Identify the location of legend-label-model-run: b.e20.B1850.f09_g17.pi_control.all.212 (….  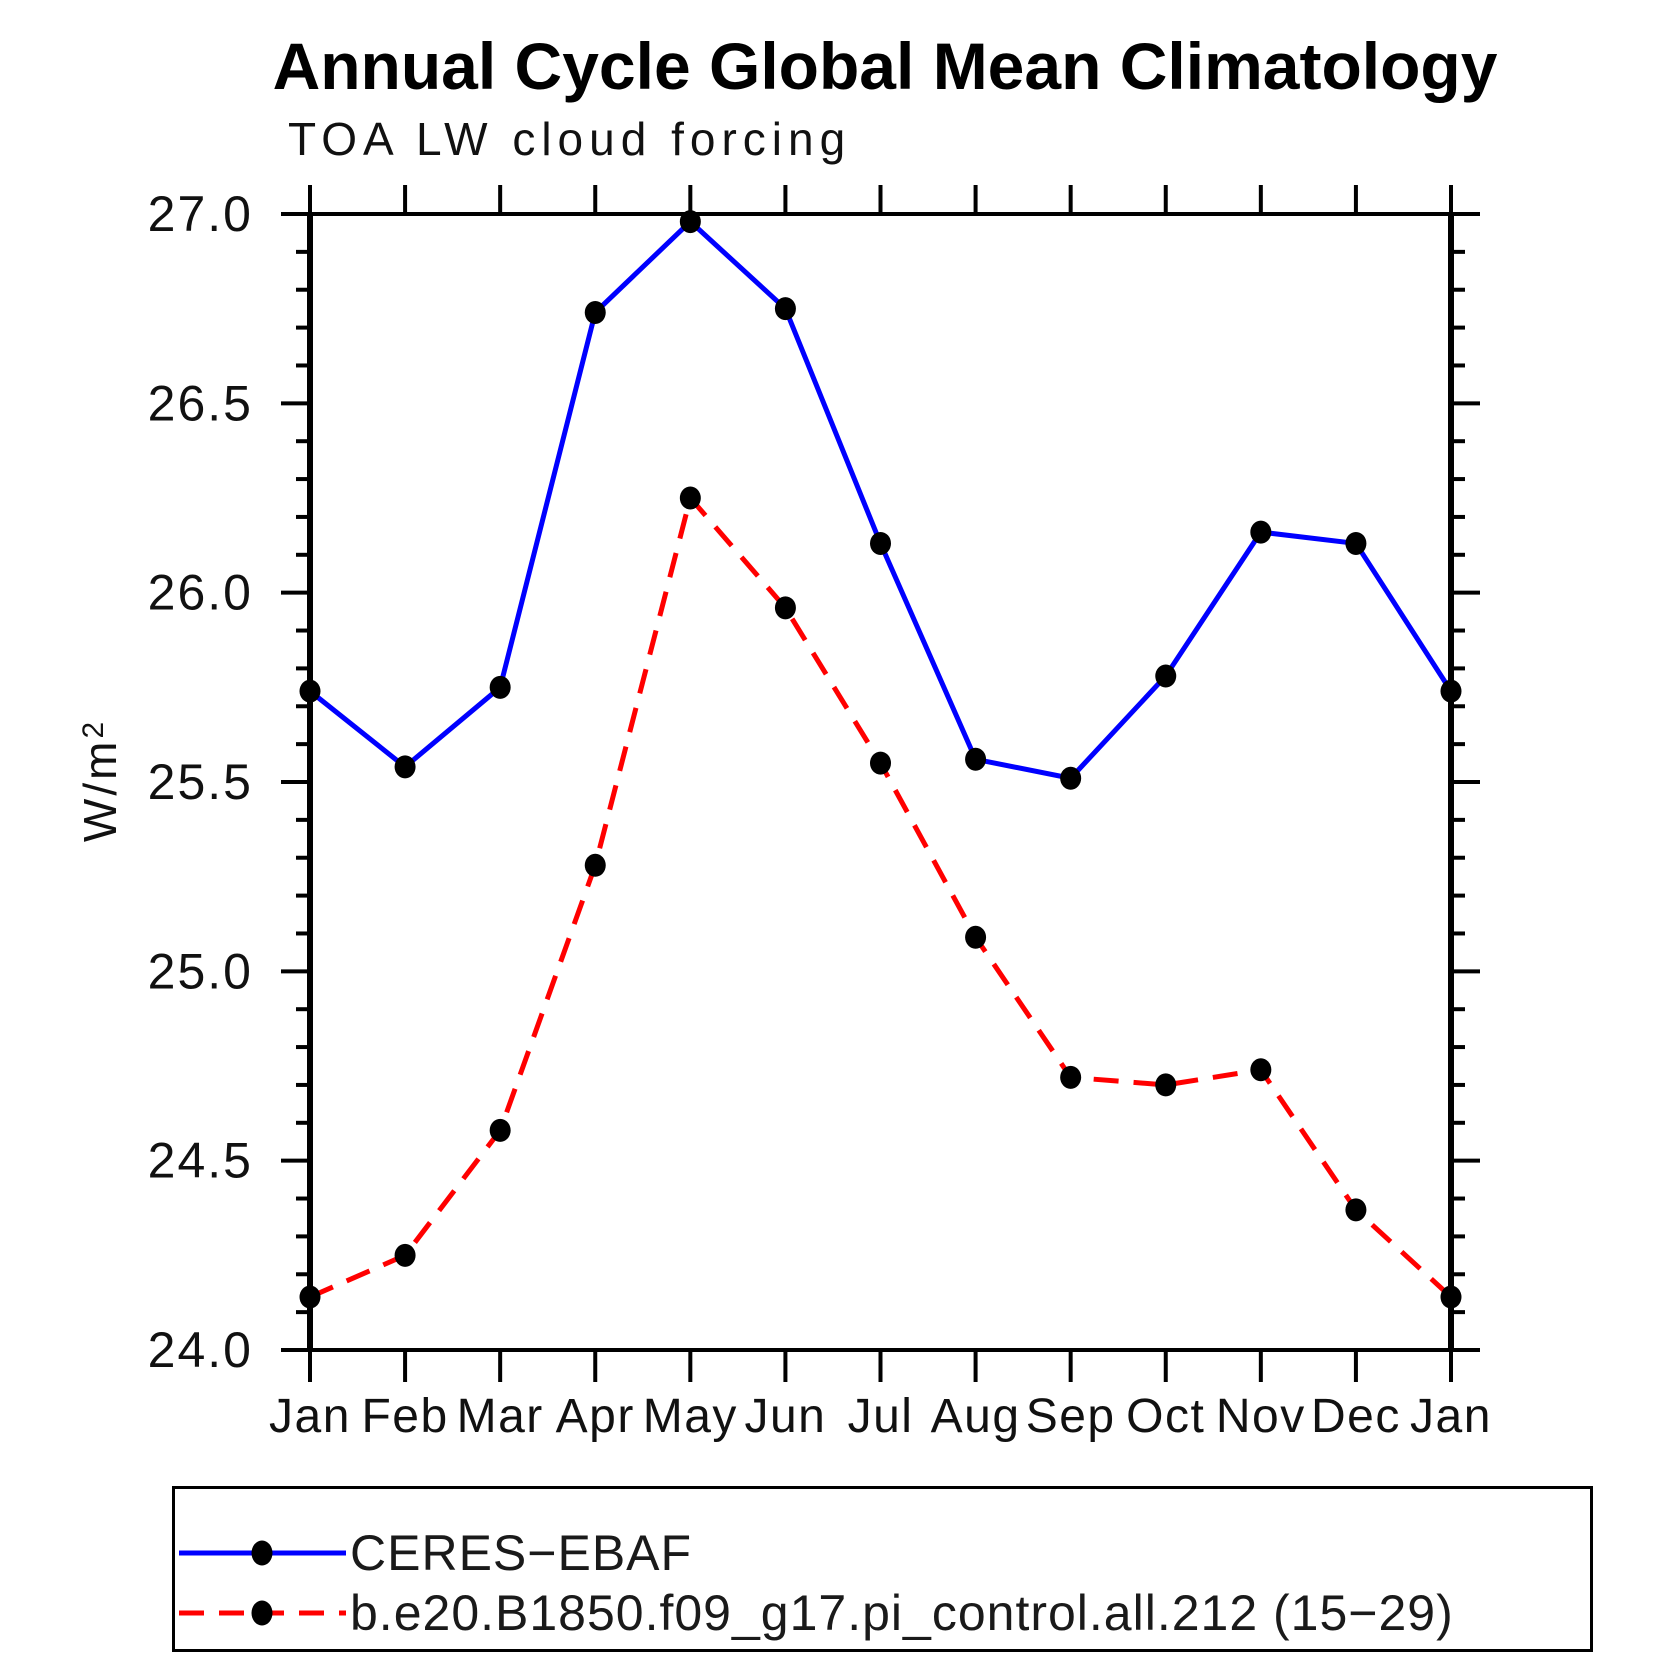
(902, 1613).